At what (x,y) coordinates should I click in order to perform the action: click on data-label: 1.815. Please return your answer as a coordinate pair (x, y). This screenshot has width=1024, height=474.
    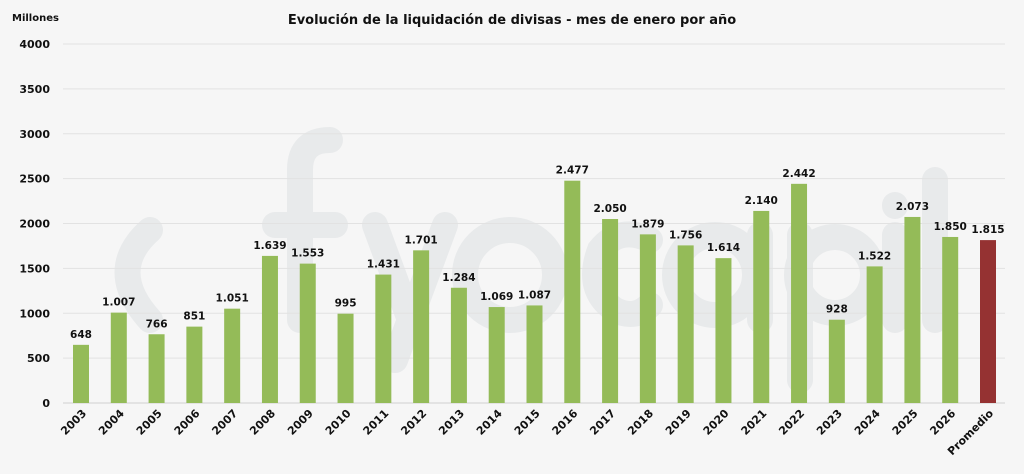
    Looking at the image, I should click on (987, 230).